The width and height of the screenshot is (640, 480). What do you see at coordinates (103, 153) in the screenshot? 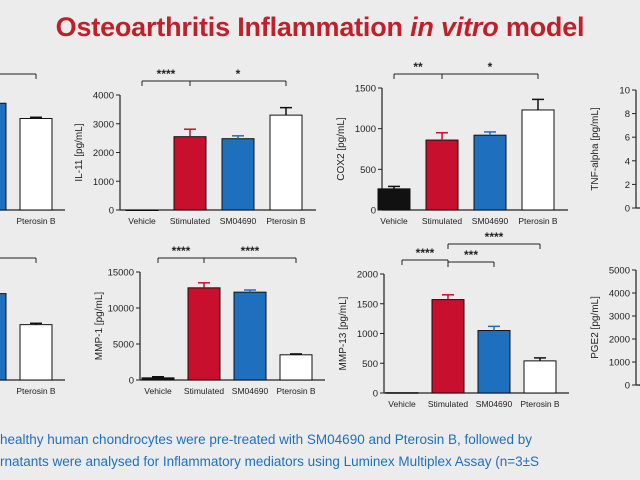
I see `il11-y-tick-label: 2000` at bounding box center [103, 153].